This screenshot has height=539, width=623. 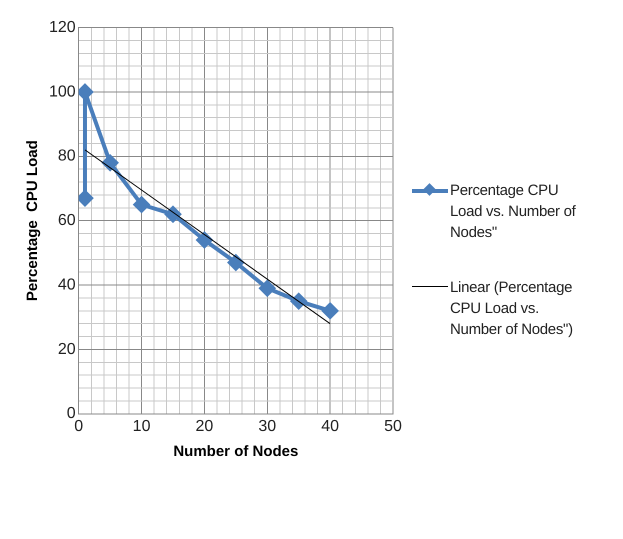 I want to click on x-tick-label: 50, so click(x=393, y=426).